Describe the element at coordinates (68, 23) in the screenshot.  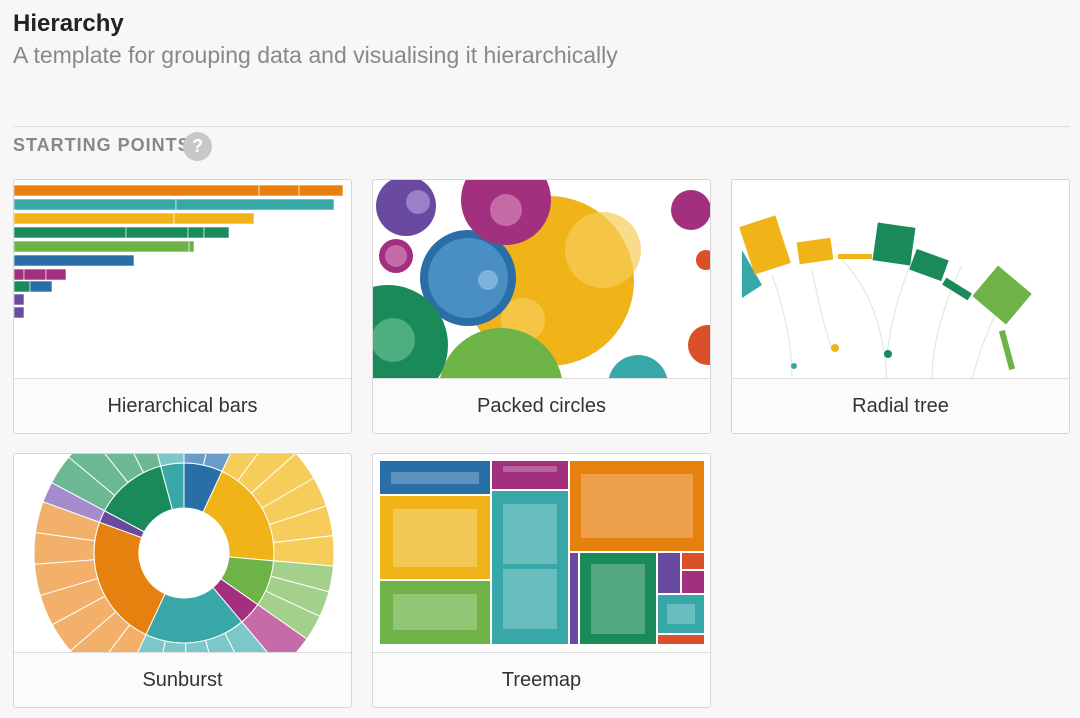
I see `title: Hierarchy` at that location.